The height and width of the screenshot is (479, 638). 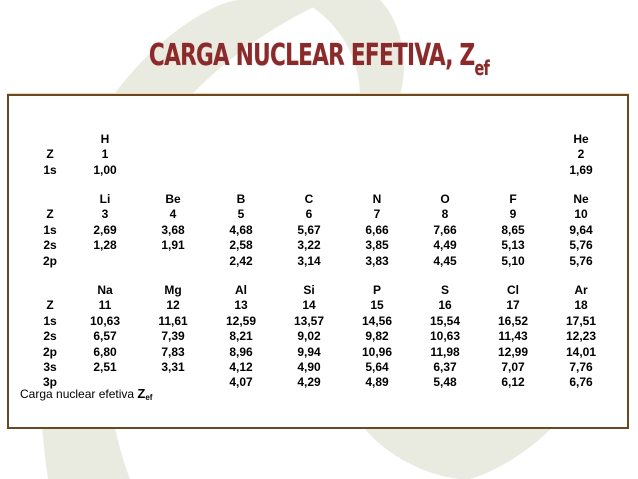 What do you see at coordinates (445, 382) in the screenshot?
I see `zef-value-3p: 5,48` at bounding box center [445, 382].